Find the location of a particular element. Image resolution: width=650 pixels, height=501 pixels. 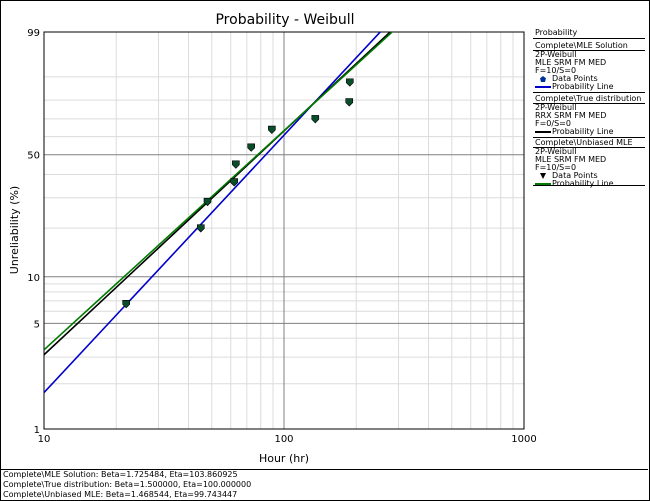

legend-block-title: Complete\MLE Solution is located at coordinates (581, 46).